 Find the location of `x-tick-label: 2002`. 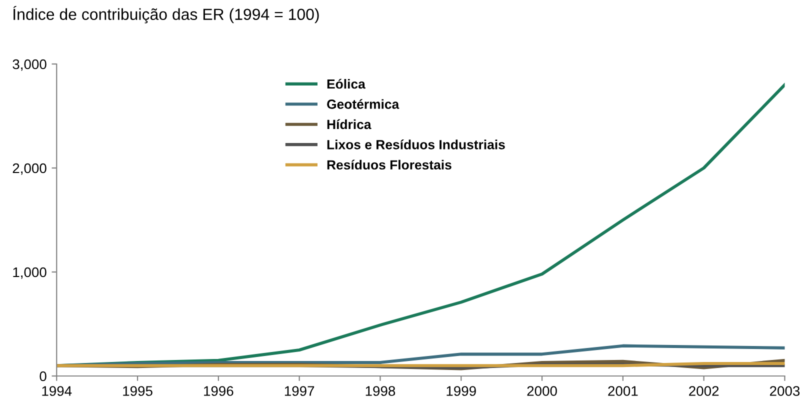

x-tick-label: 2002 is located at coordinates (704, 391).